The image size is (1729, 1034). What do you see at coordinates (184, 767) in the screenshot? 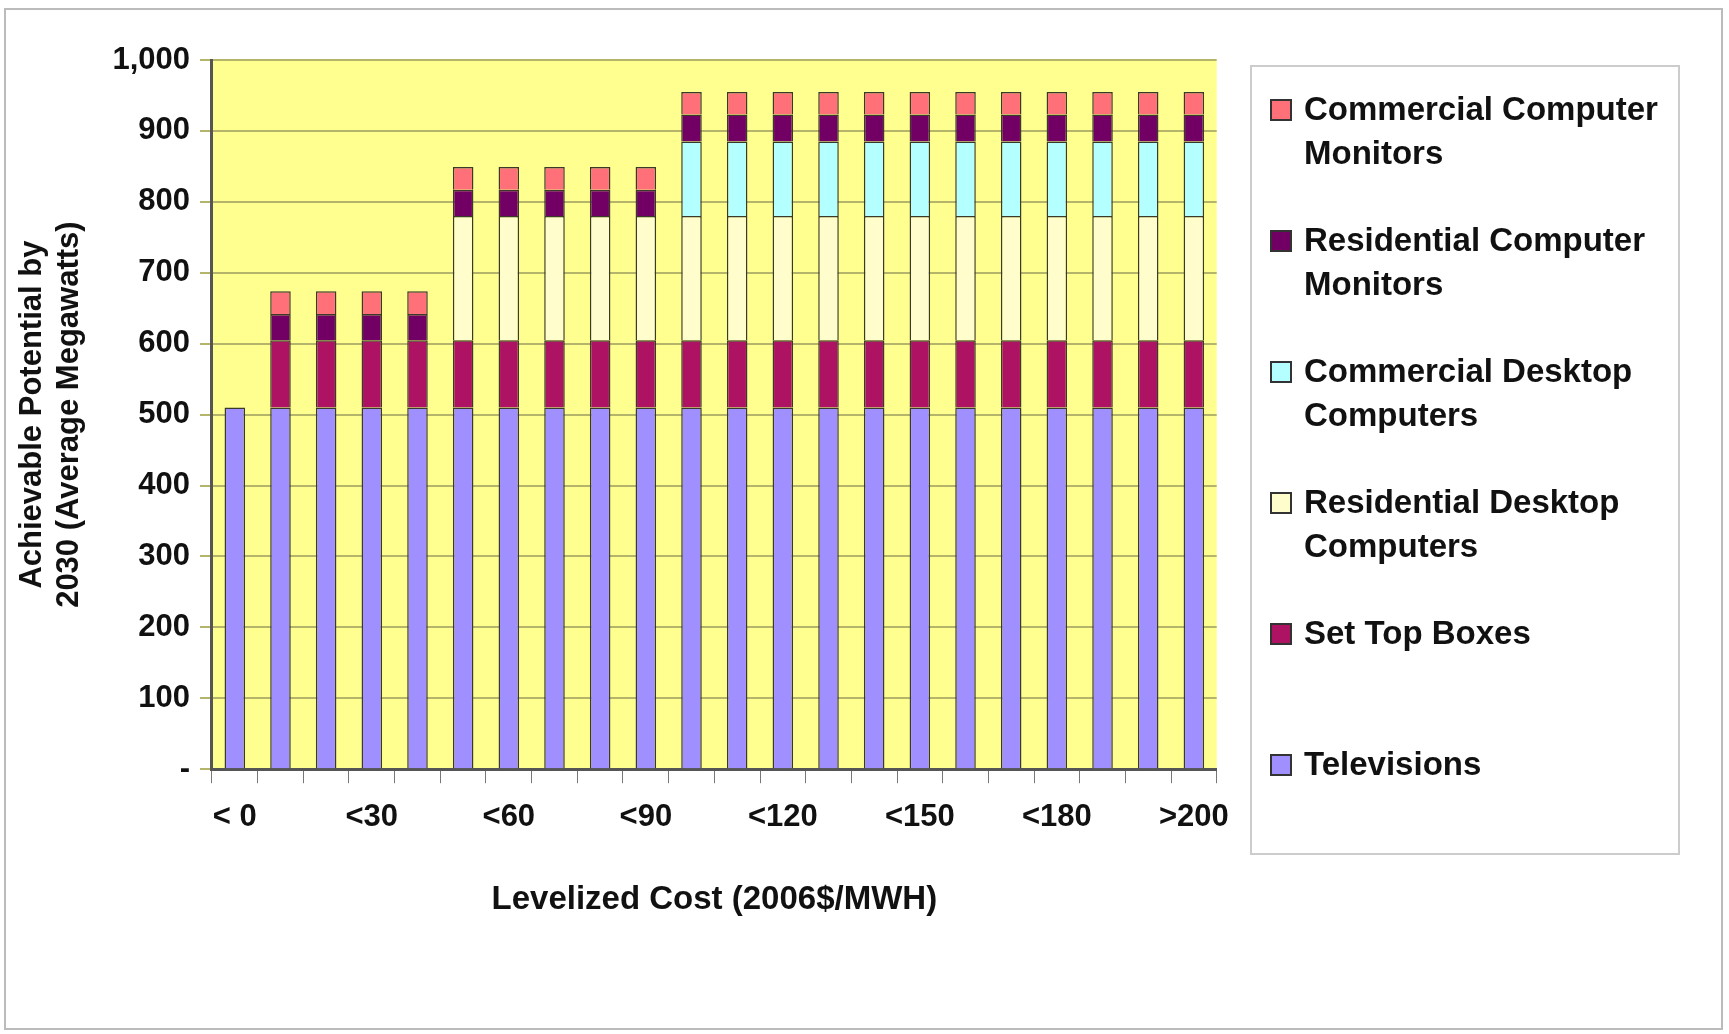
I see `y-tick-label: -` at bounding box center [184, 767].